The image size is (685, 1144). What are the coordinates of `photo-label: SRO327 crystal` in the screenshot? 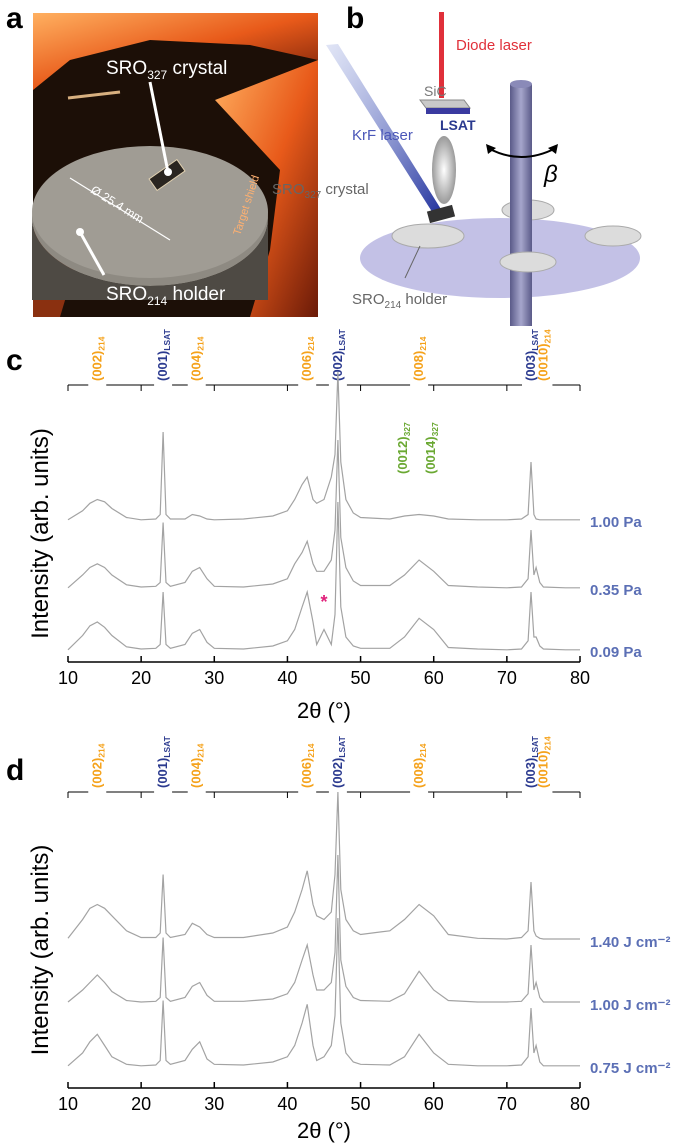 It's located at (166, 70).